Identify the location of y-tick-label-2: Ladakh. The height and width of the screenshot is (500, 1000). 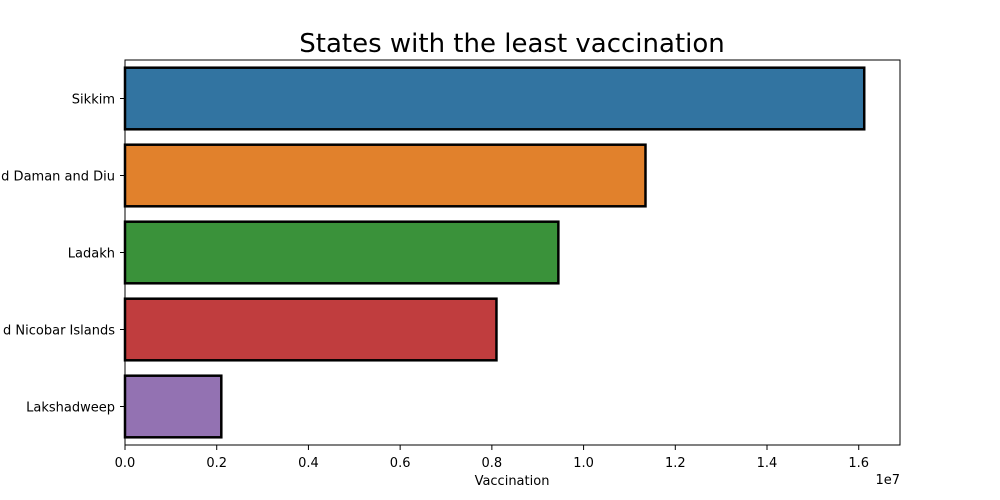
(91, 254).